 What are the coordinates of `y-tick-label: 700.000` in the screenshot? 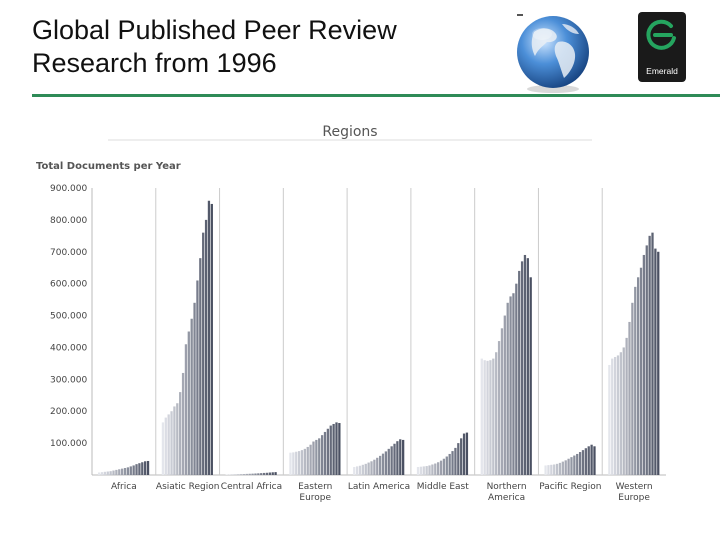 It's located at (68, 253).